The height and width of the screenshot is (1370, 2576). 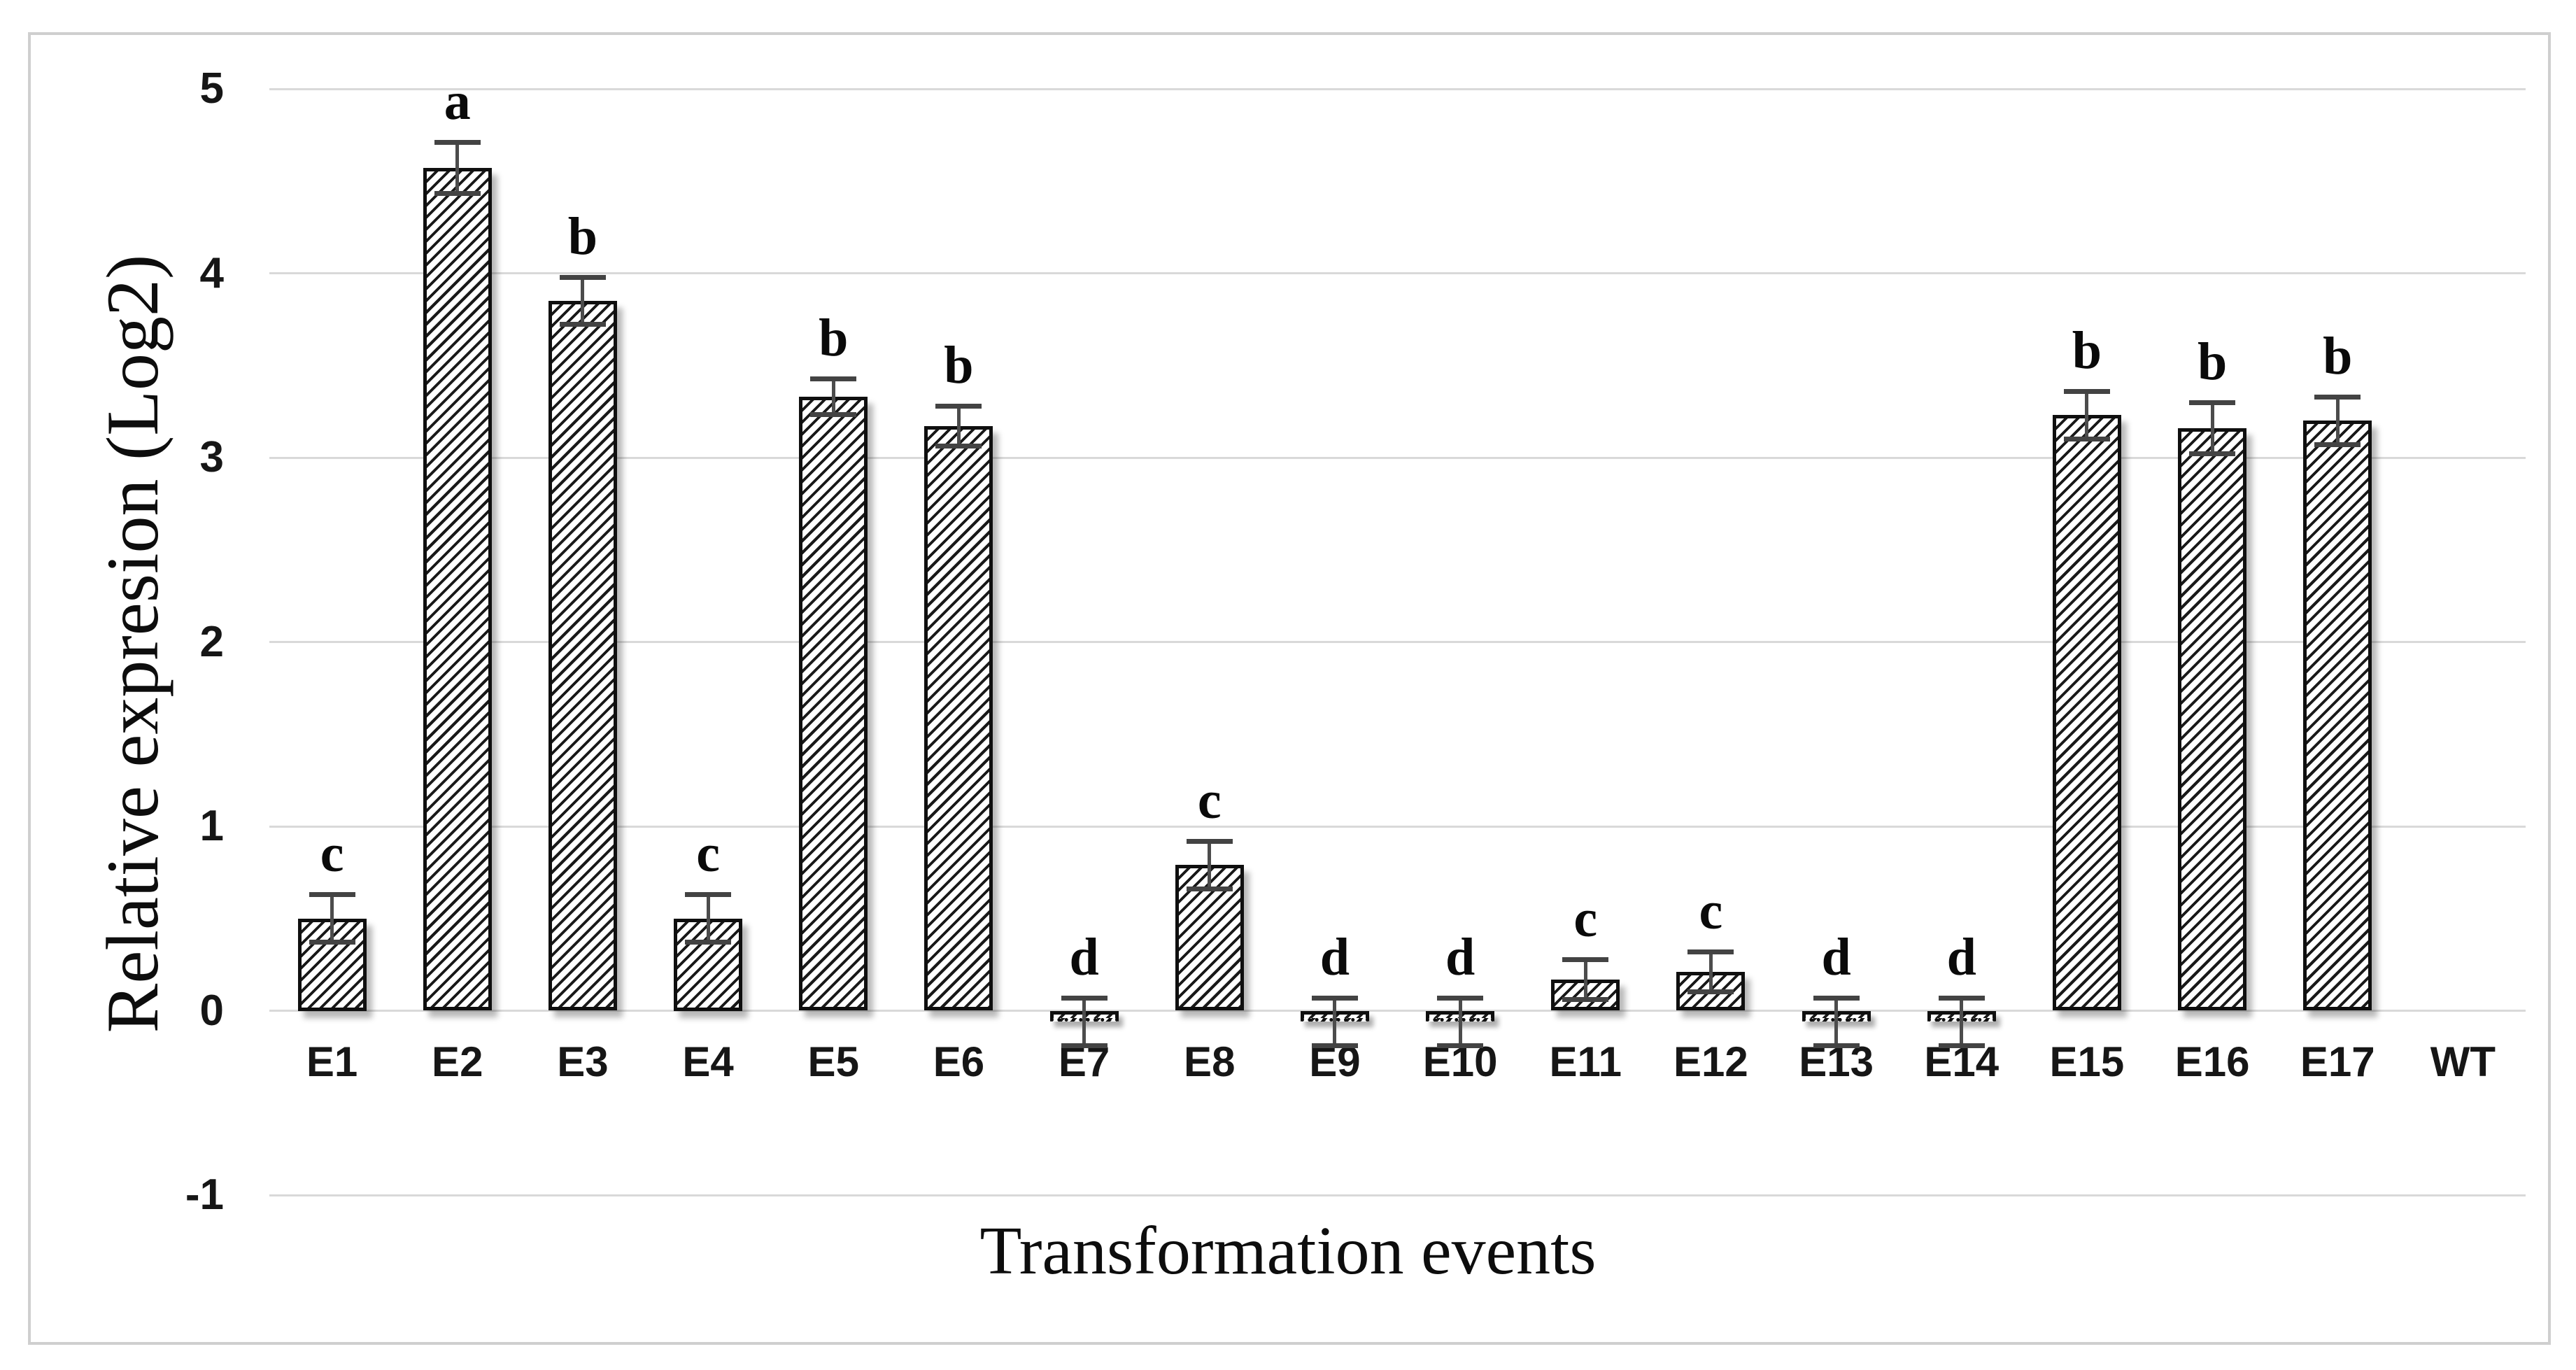 What do you see at coordinates (1084, 999) in the screenshot?
I see `error-bar-top-cap-E7` at bounding box center [1084, 999].